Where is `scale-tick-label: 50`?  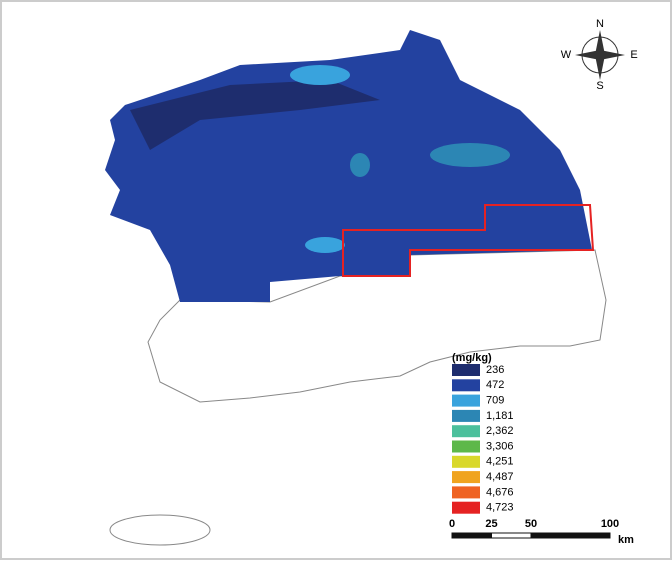
scale-tick-label: 50 is located at coordinates (531, 524).